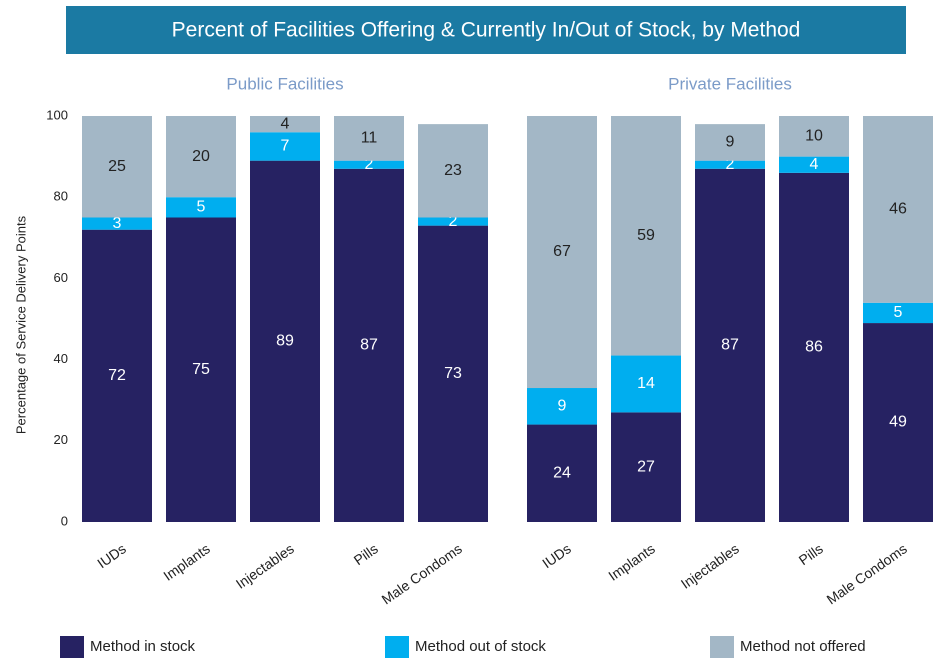 The width and height of the screenshot is (949, 662). I want to click on panel-title: Public Facilities, so click(284, 83).